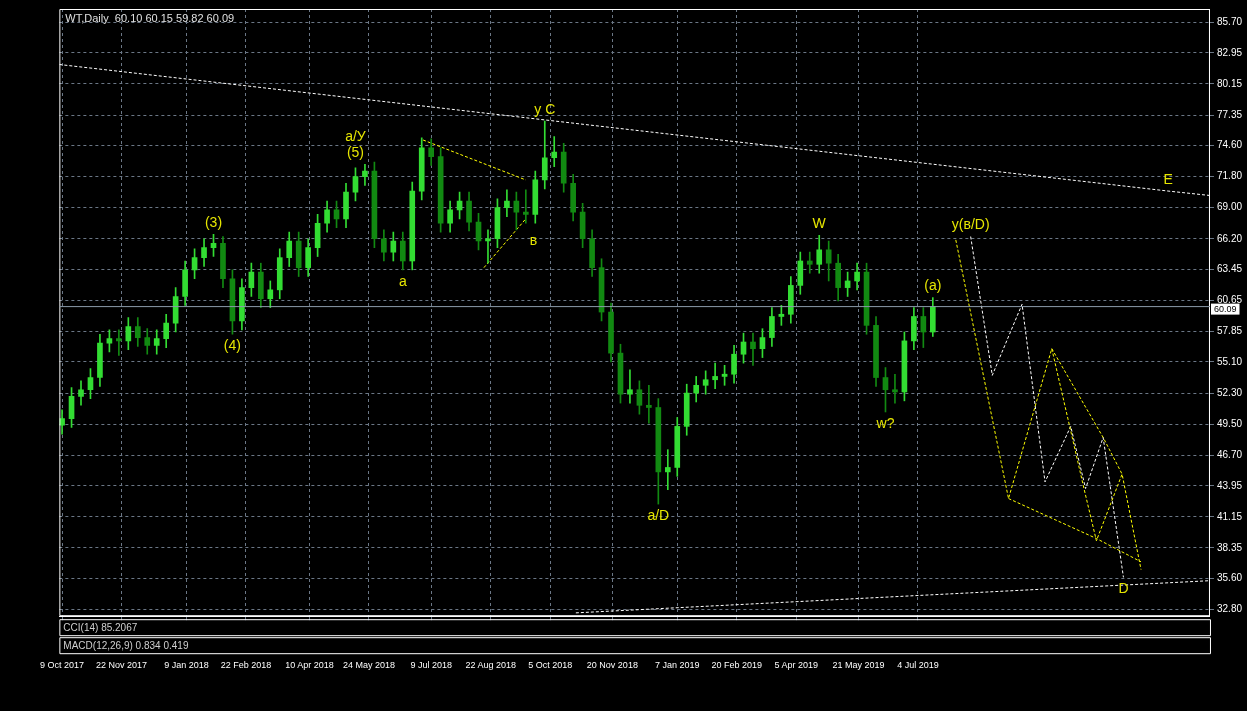 This screenshot has width=1247, height=711. What do you see at coordinates (62, 665) in the screenshot?
I see `x-tick-label: 9 Oct 2017` at bounding box center [62, 665].